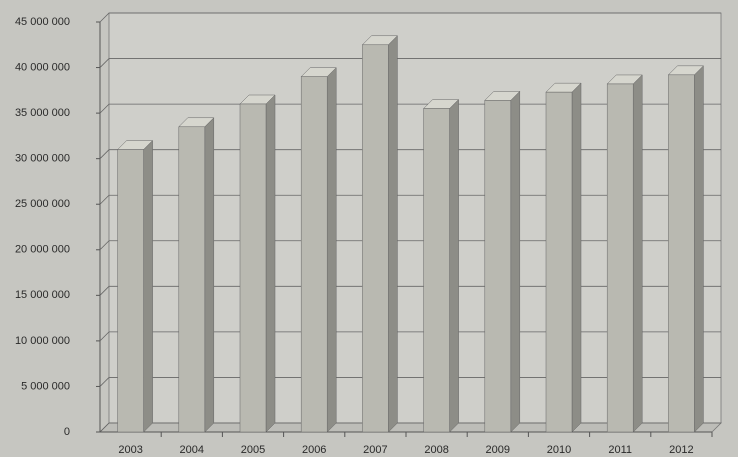 The image size is (738, 457). What do you see at coordinates (559, 450) in the screenshot?
I see `x-tick-label: 2010` at bounding box center [559, 450].